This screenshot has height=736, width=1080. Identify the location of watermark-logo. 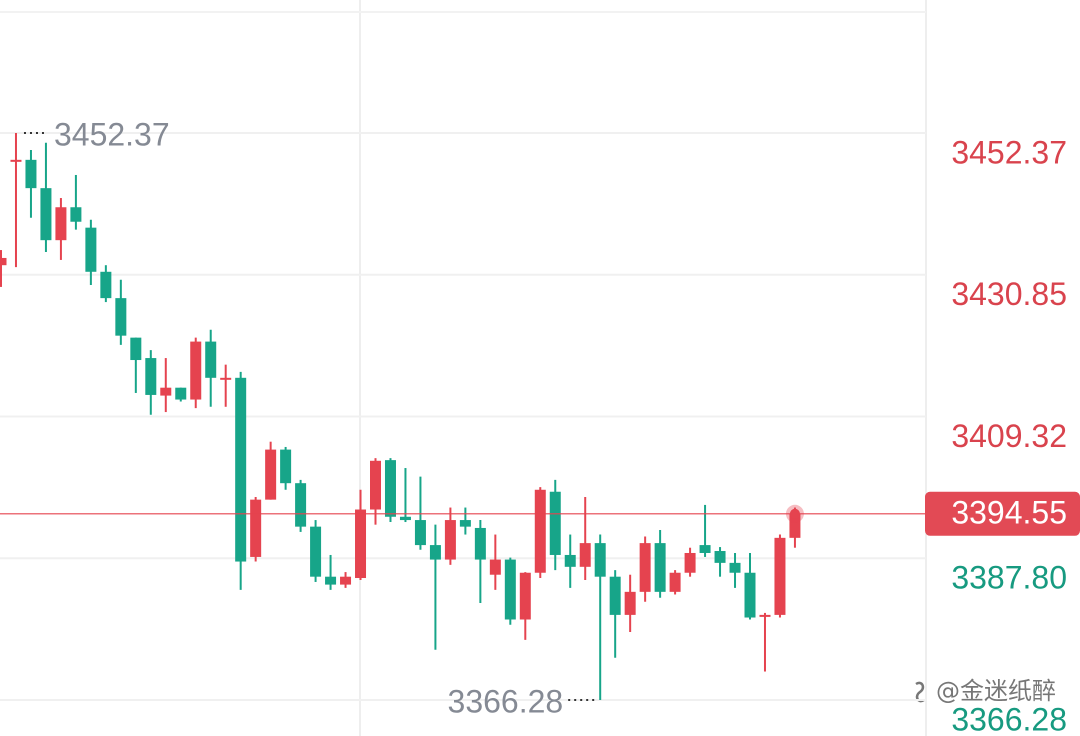
(920, 692).